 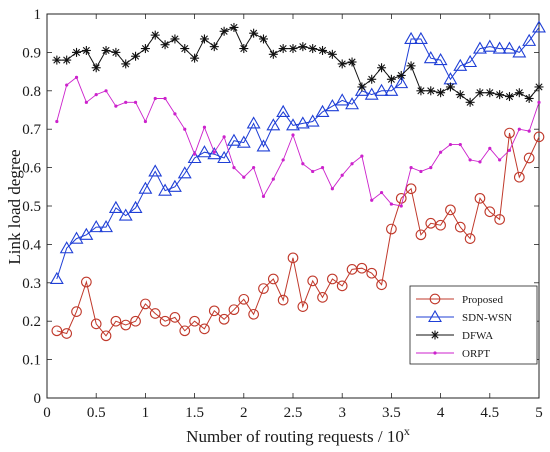 I want to click on x-tick-label: 2.5, so click(x=293, y=413).